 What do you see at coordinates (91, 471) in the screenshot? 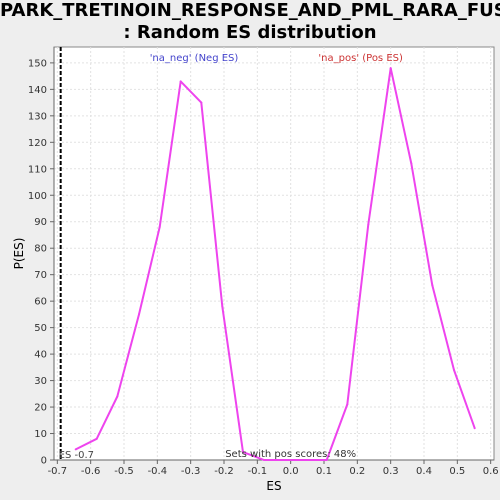
I see `x-tick-label: -0.6` at bounding box center [91, 471].